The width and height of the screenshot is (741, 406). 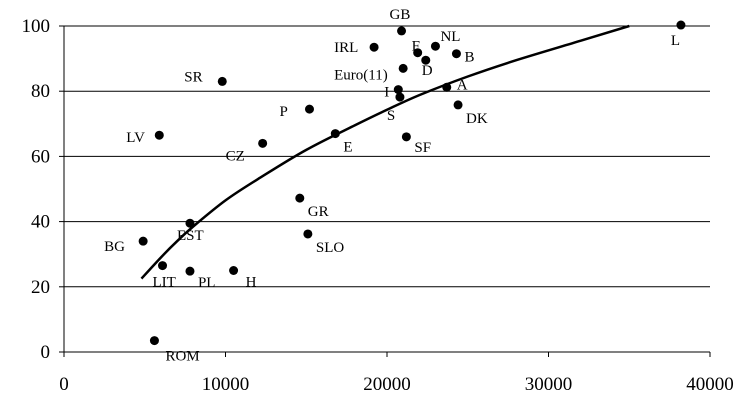 What do you see at coordinates (447, 87) in the screenshot?
I see `data-point-A` at bounding box center [447, 87].